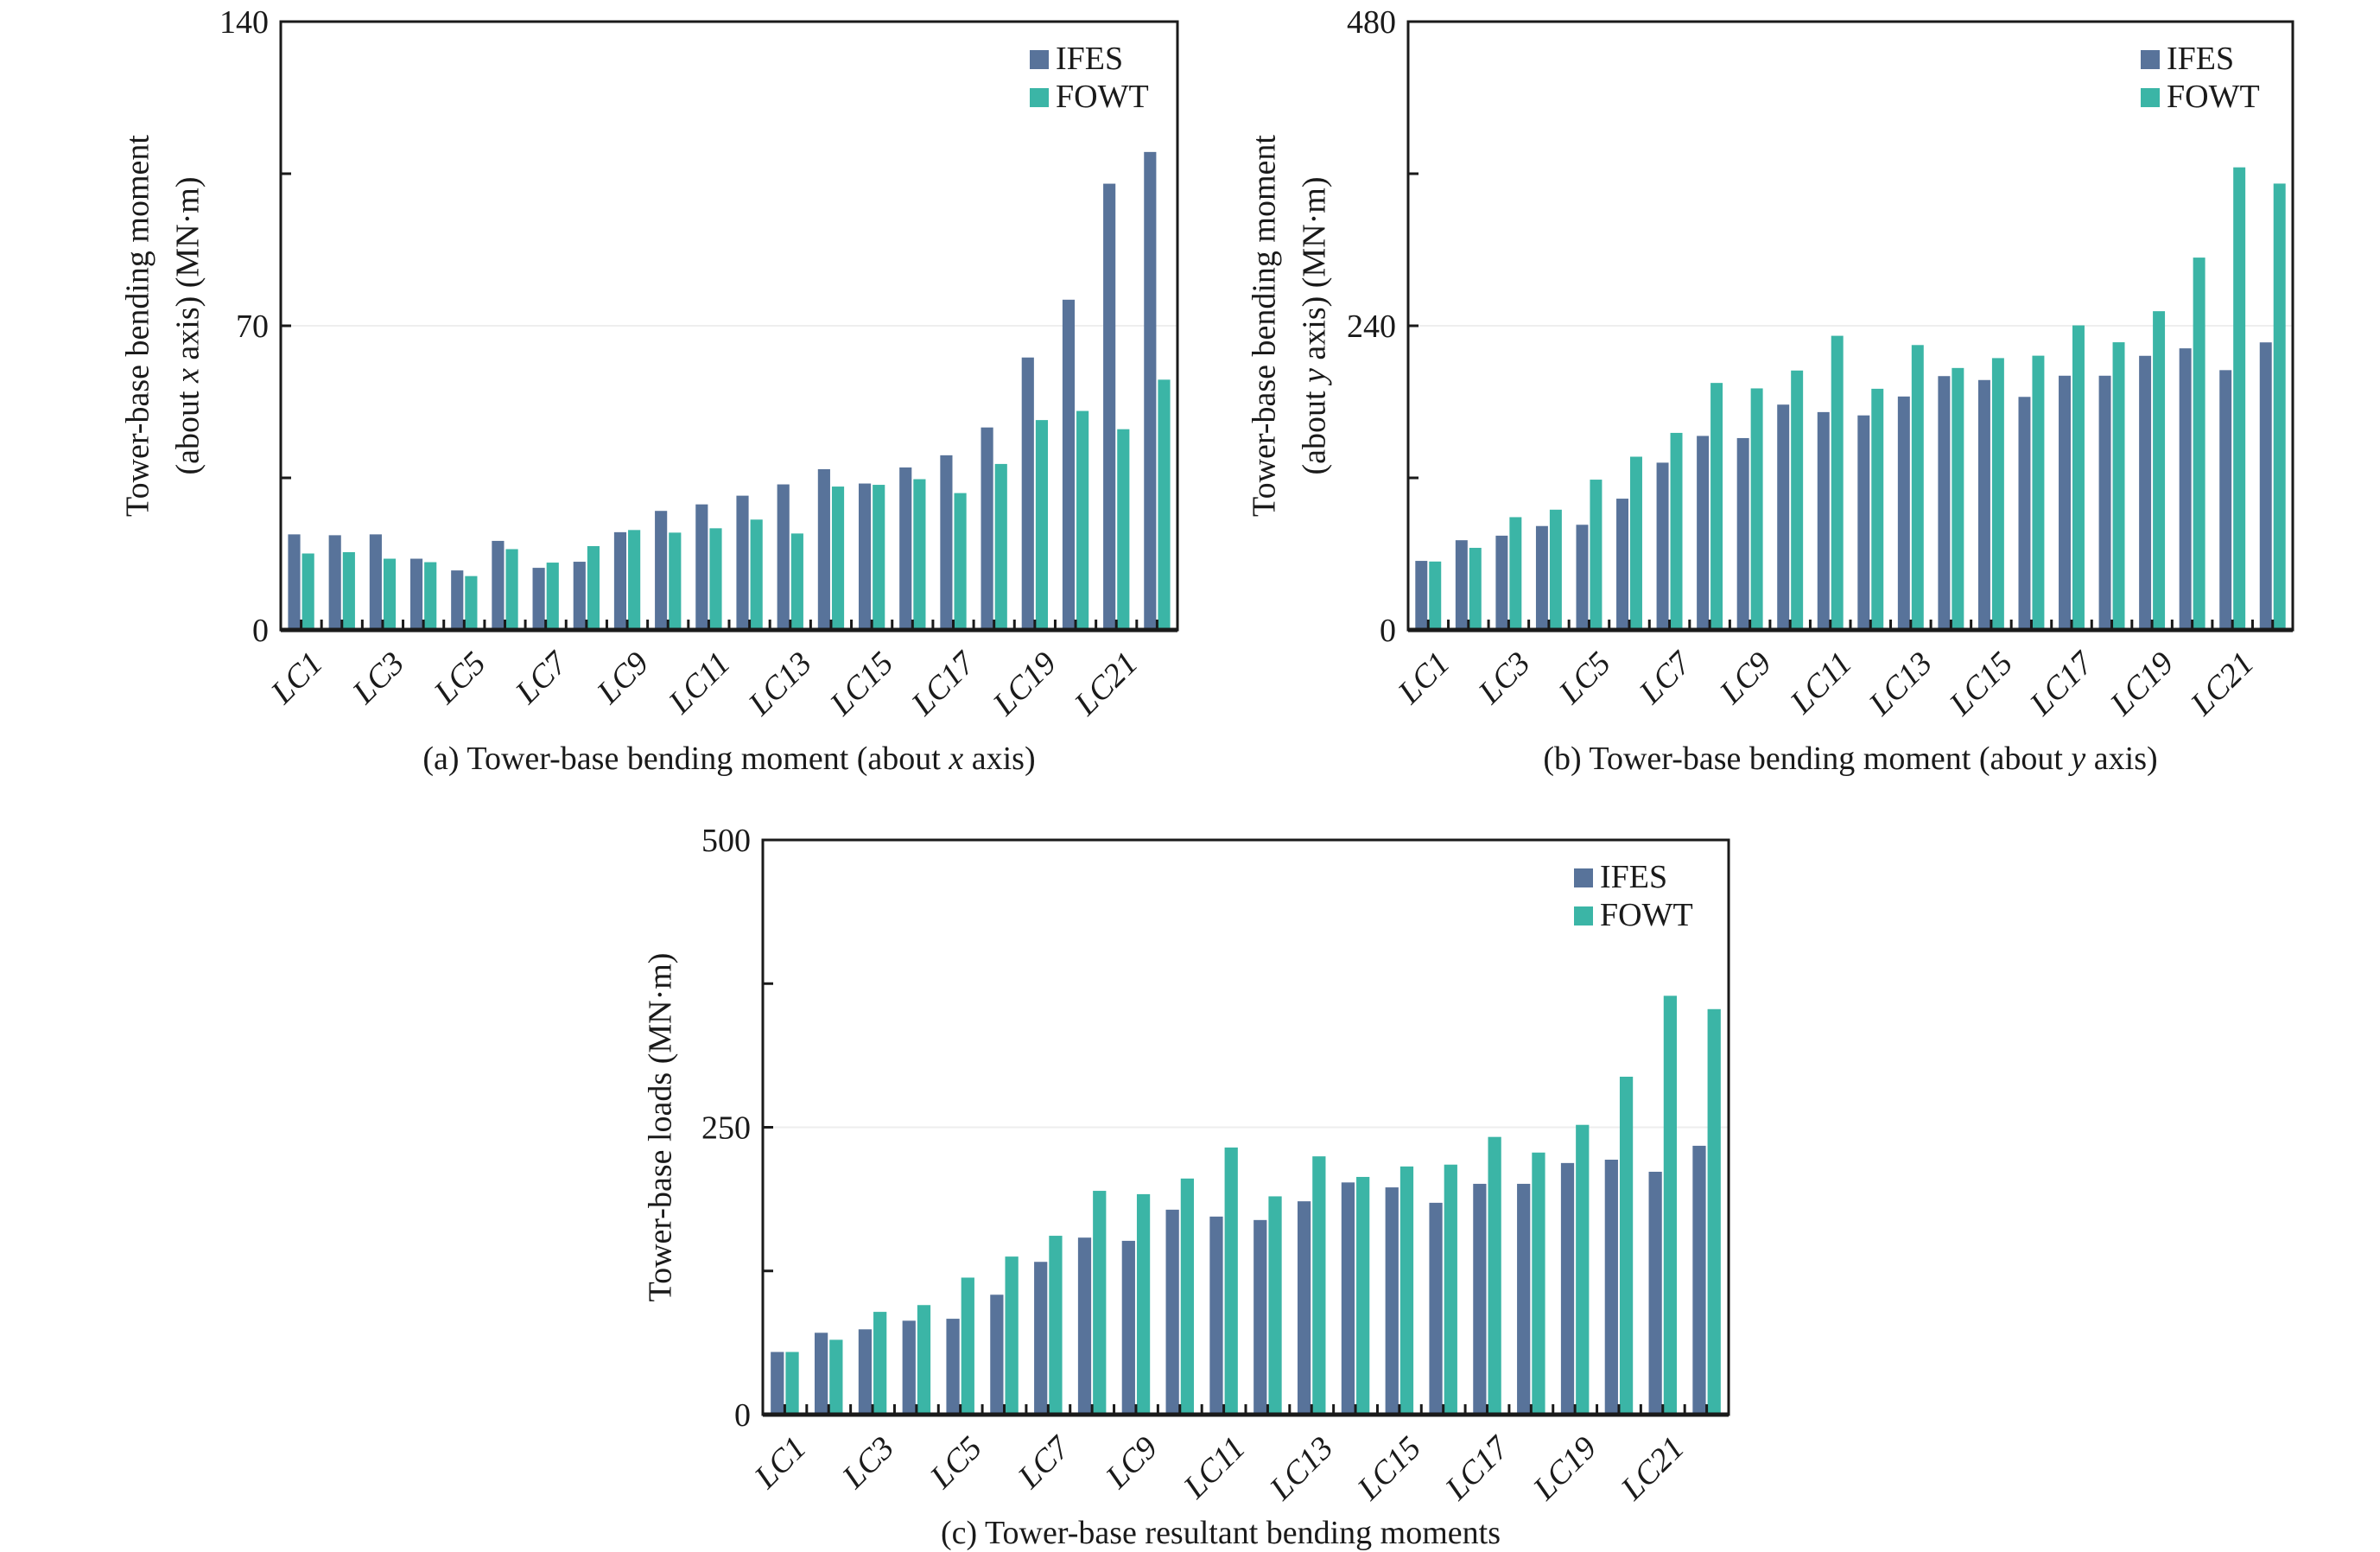  What do you see at coordinates (1538, 1283) in the screenshot?
I see `bar-fowt-lc18` at bounding box center [1538, 1283].